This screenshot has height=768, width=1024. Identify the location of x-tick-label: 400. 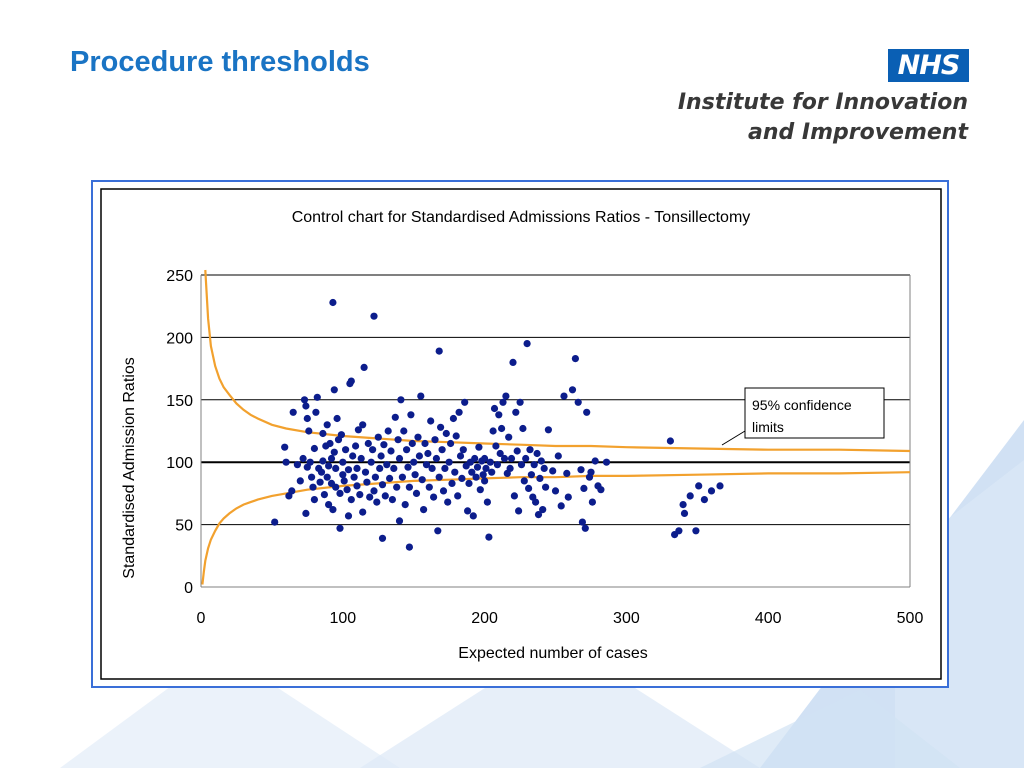
(768, 618).